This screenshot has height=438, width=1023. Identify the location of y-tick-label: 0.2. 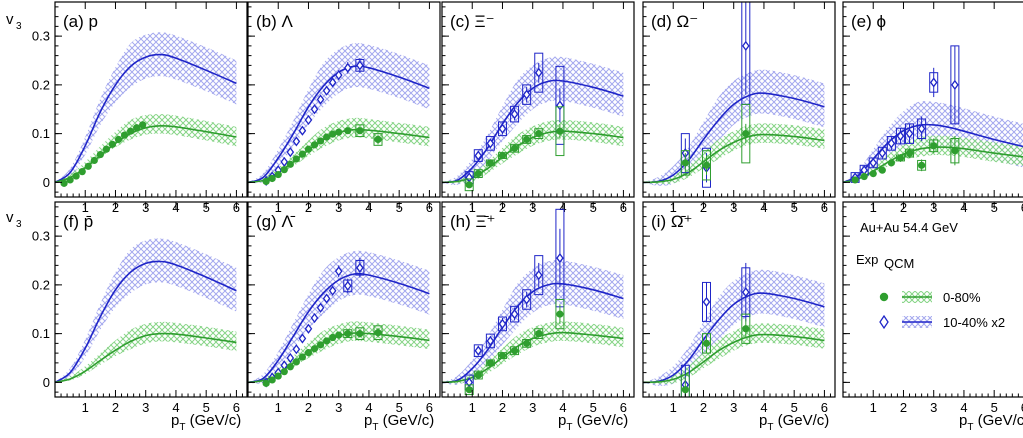
(41, 284).